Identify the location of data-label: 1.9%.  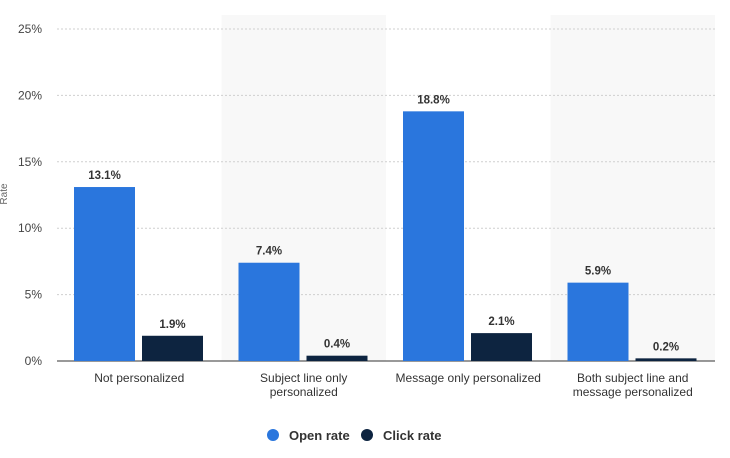
(172, 325).